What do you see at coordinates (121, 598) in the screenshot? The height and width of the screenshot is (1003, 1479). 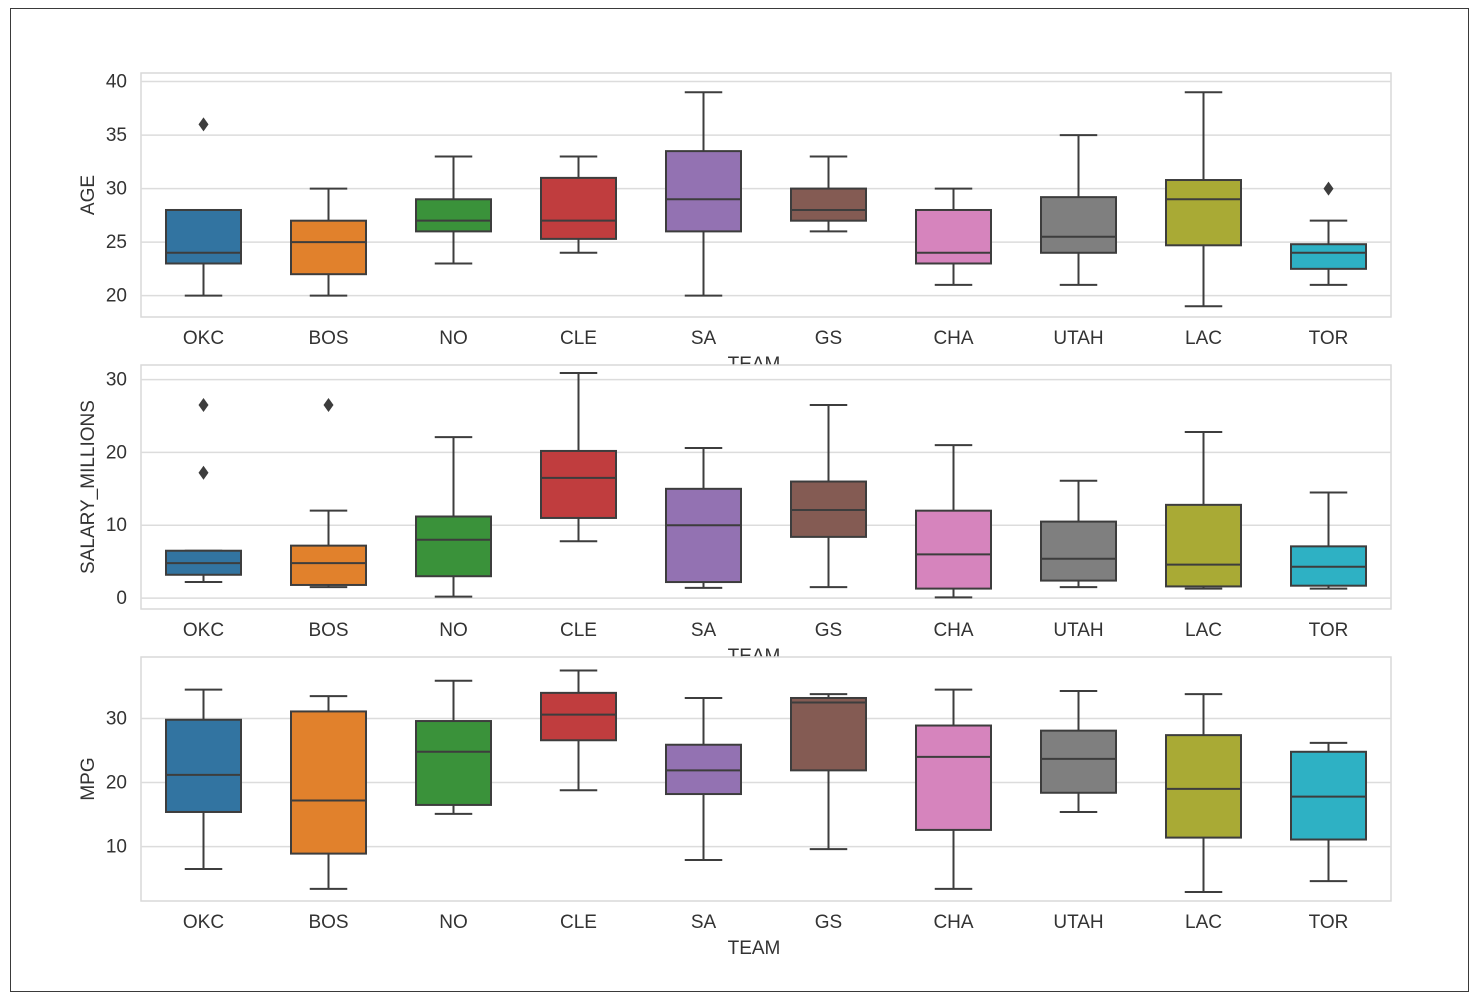 I see `y-tick-label: 0` at bounding box center [121, 598].